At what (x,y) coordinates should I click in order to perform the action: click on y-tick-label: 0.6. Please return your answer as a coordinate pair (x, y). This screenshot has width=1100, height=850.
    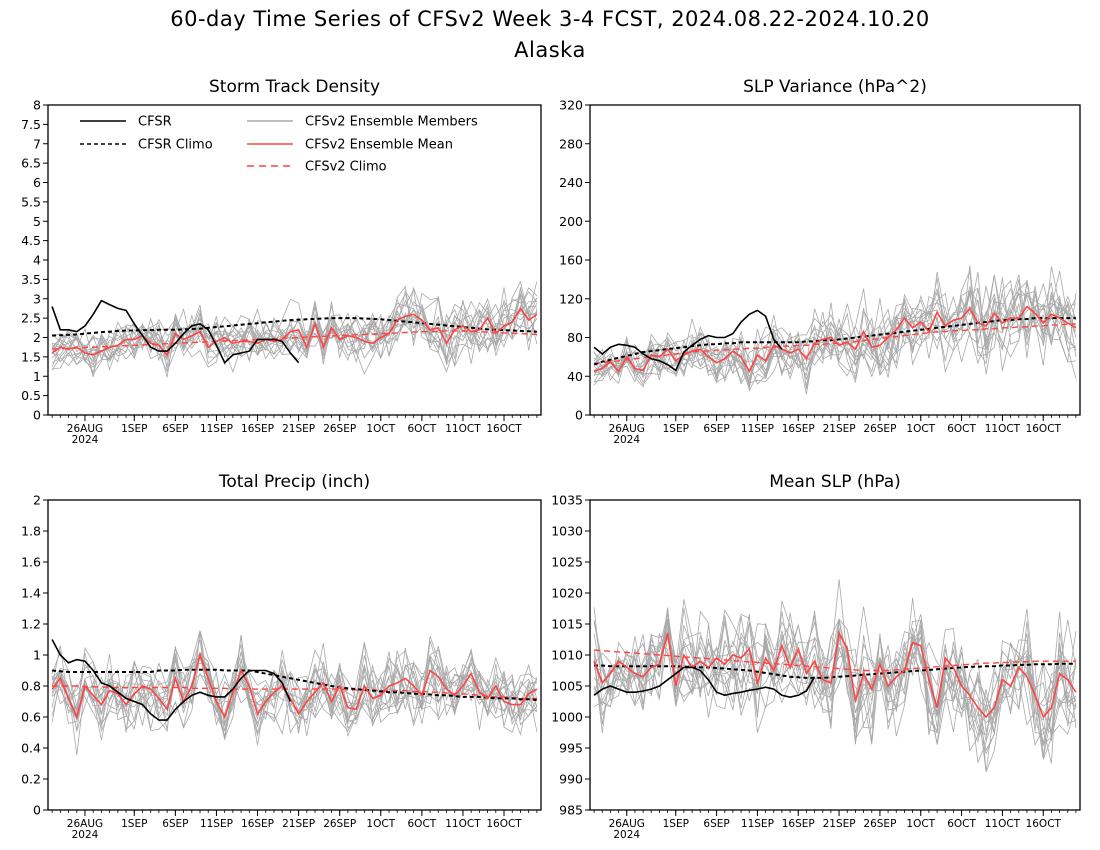
    Looking at the image, I should click on (31, 717).